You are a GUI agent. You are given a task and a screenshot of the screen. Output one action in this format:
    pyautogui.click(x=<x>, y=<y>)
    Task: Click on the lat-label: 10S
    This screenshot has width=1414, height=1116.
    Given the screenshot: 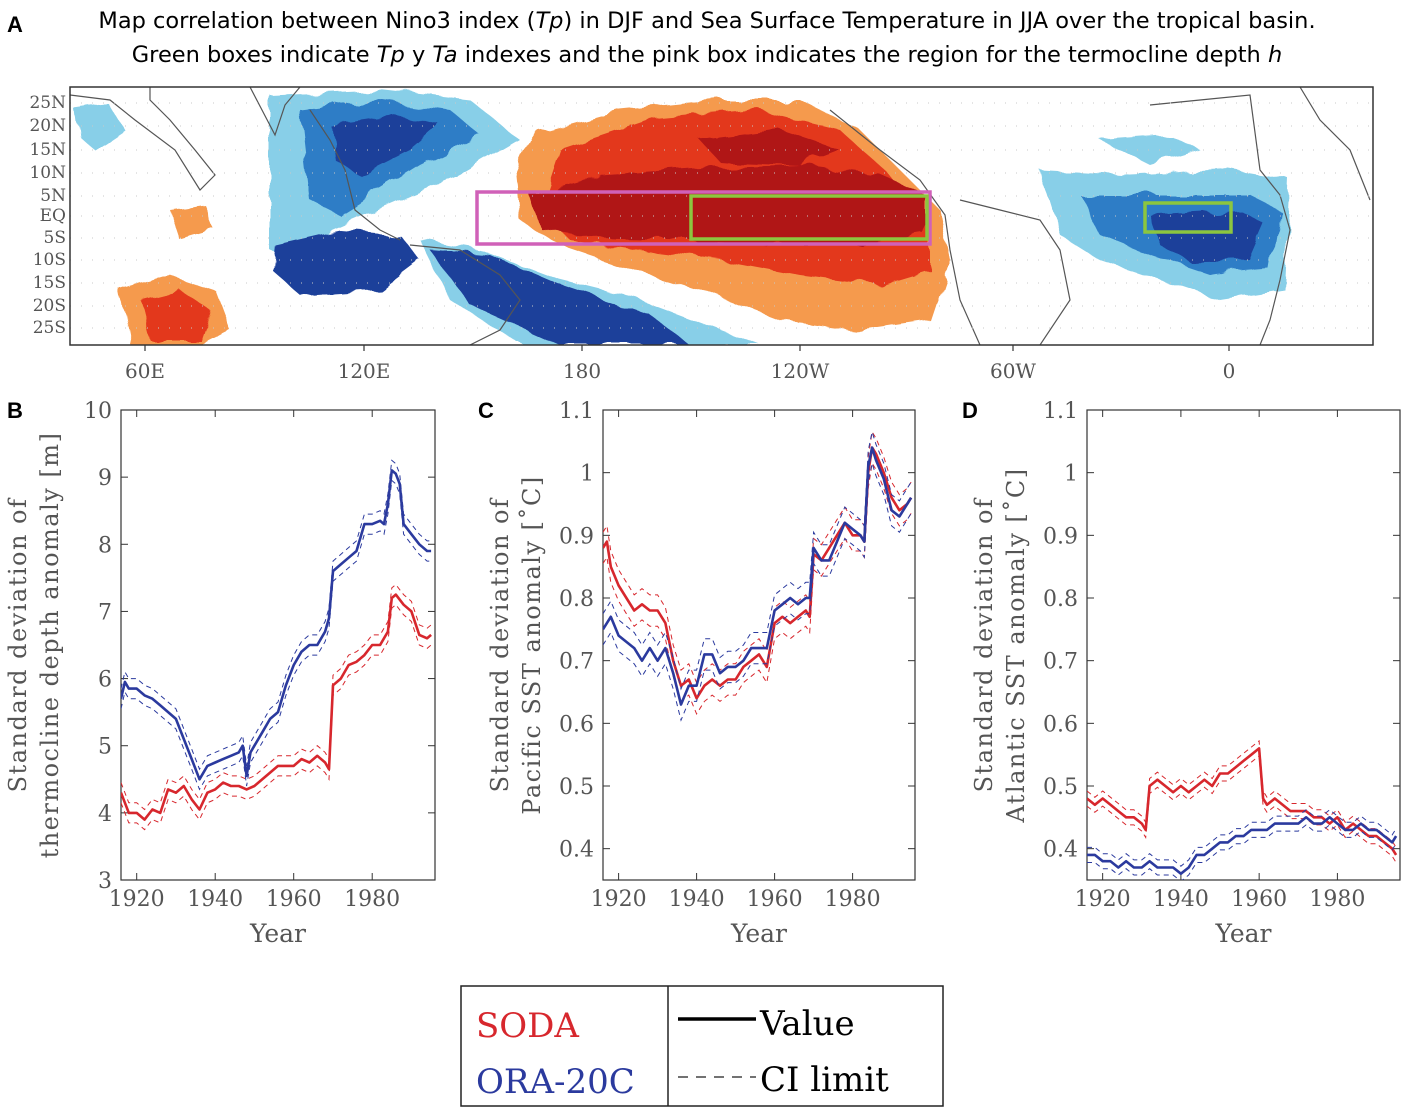 What is the action you would take?
    pyautogui.click(x=49, y=260)
    